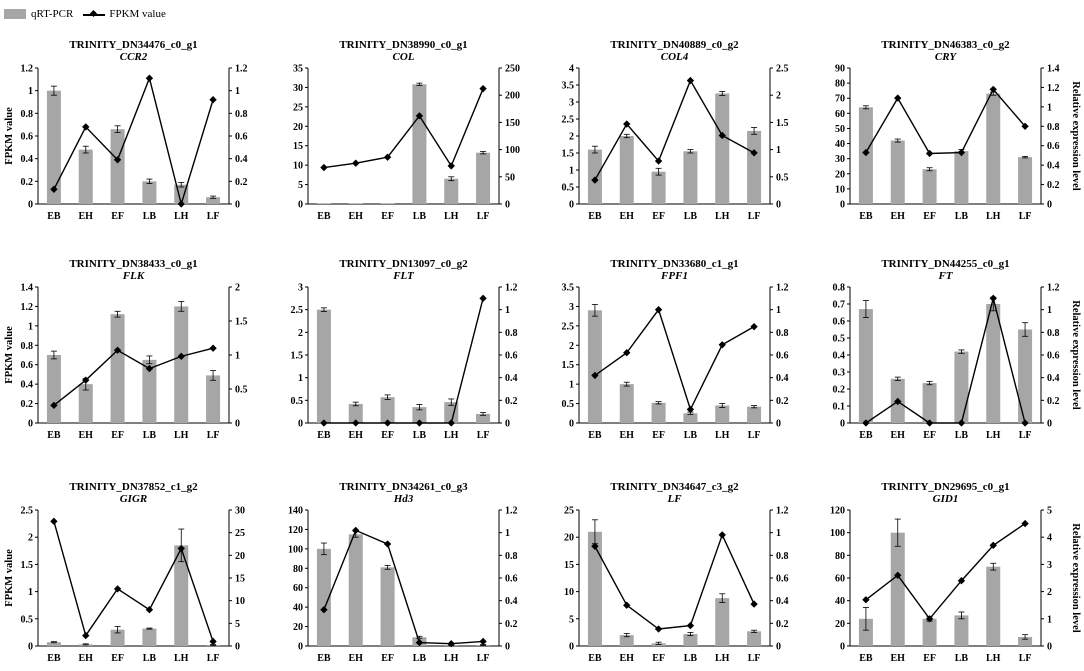 This screenshot has width=1084, height=671. I want to click on left-tick-label: 0.6, so click(27, 137).